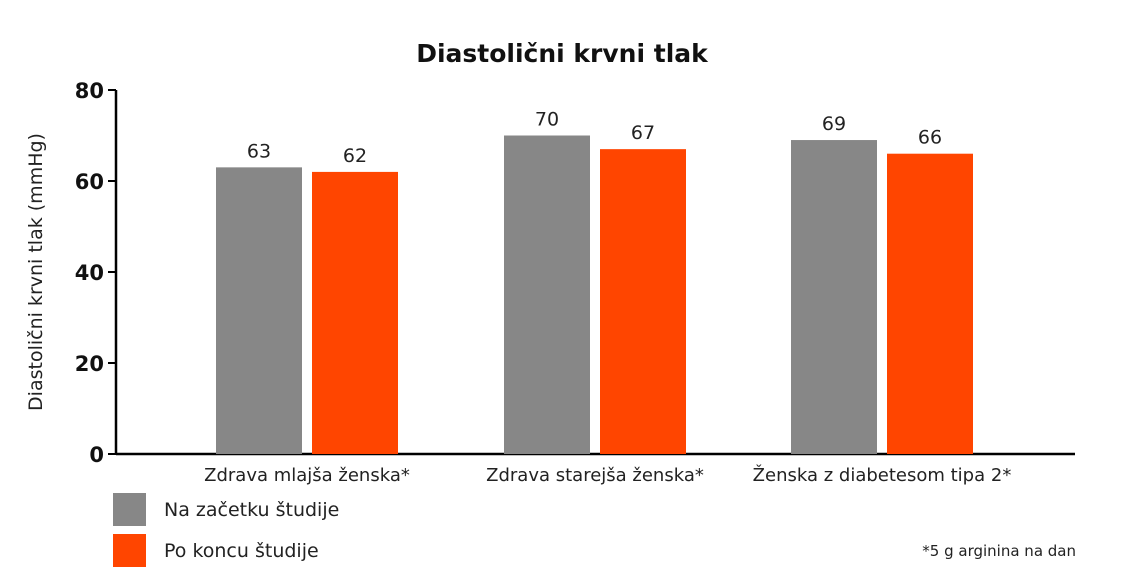  What do you see at coordinates (129, 550) in the screenshot?
I see `legend-swatch-red` at bounding box center [129, 550].